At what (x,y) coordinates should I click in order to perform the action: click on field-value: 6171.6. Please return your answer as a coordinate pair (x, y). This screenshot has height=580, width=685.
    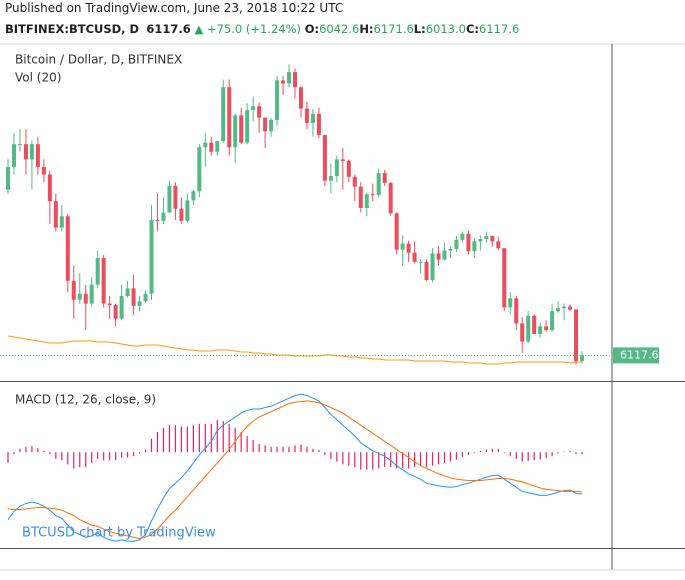
    Looking at the image, I should click on (393, 29).